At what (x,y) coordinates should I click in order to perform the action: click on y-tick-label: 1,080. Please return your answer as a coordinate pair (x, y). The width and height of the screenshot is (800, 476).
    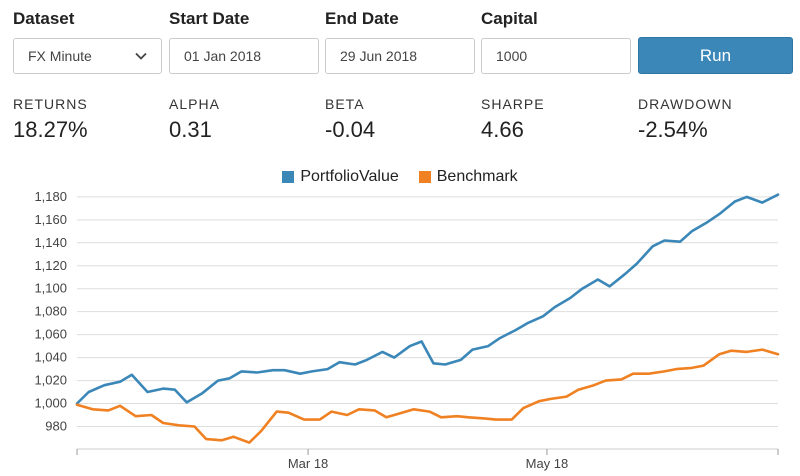
    Looking at the image, I should click on (50, 311).